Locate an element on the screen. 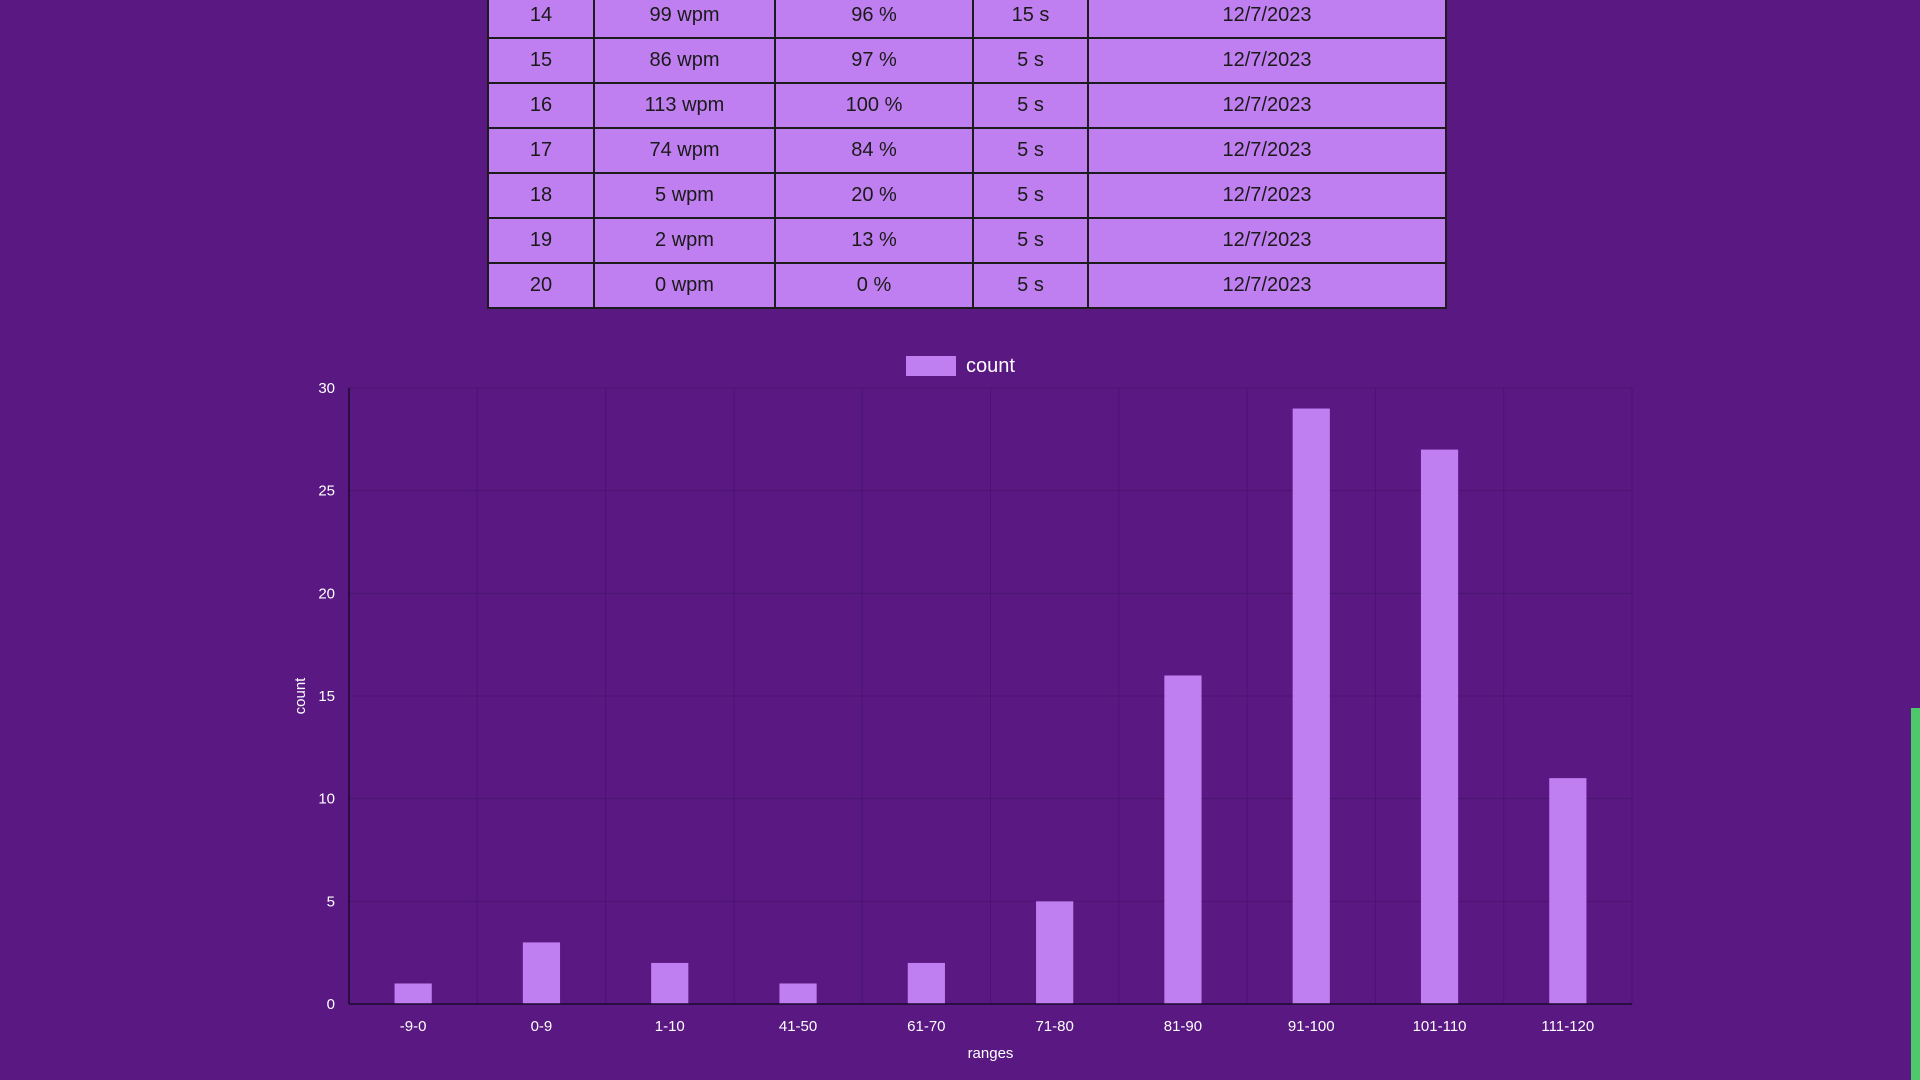 Image resolution: width=1920 pixels, height=1080 pixels. table-row: 16 113 wpm 100 % 5 s 12/7/2023 is located at coordinates (967, 105).